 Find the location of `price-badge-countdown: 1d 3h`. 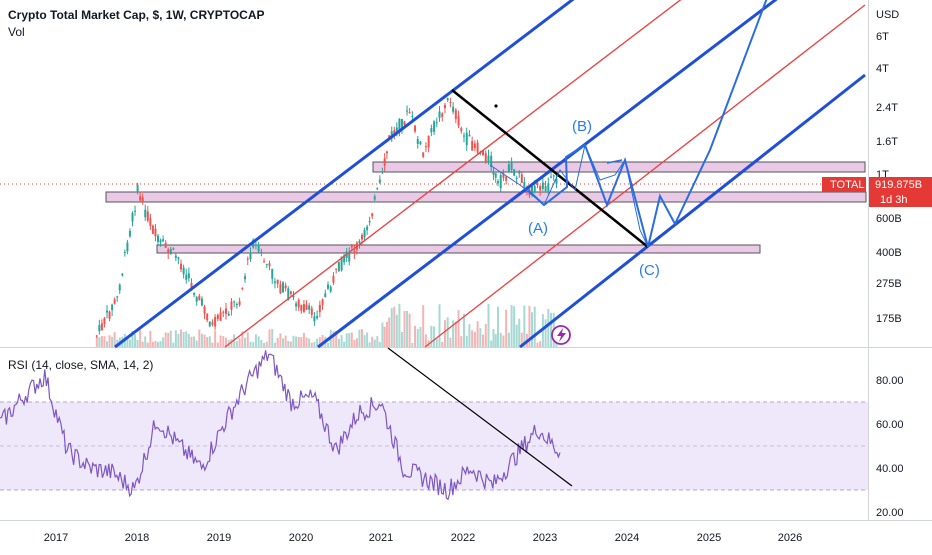

price-badge-countdown: 1d 3h is located at coordinates (894, 200).